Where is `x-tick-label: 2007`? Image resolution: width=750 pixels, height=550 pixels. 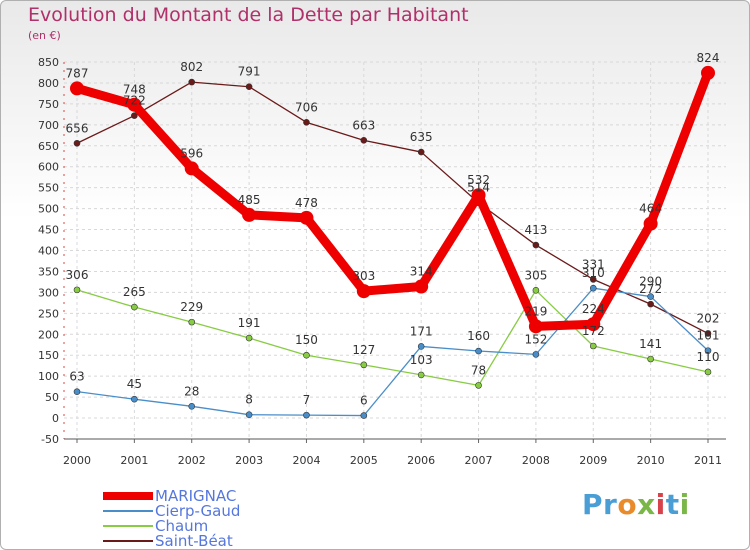
x-tick-label: 2007 is located at coordinates (479, 460).